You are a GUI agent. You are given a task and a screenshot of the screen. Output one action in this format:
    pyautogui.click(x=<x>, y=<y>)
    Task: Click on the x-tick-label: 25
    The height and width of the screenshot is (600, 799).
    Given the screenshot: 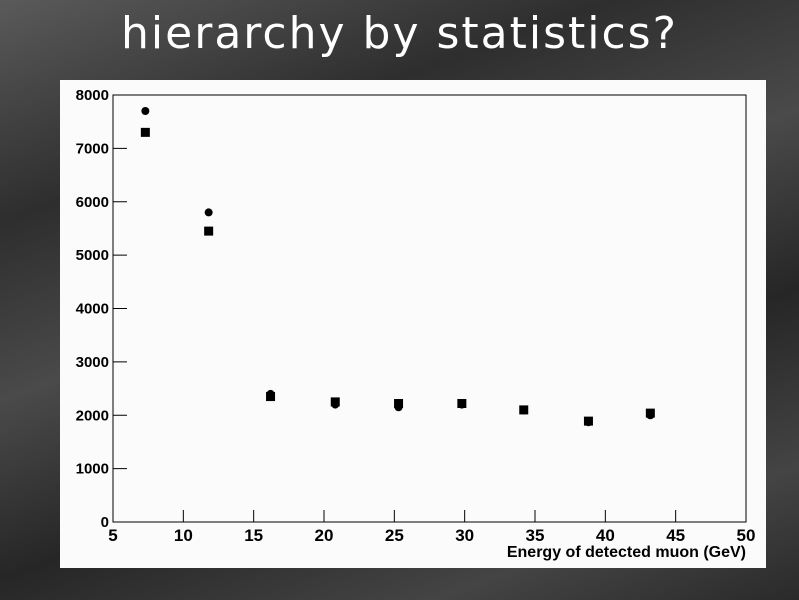 What is the action you would take?
    pyautogui.click(x=394, y=535)
    